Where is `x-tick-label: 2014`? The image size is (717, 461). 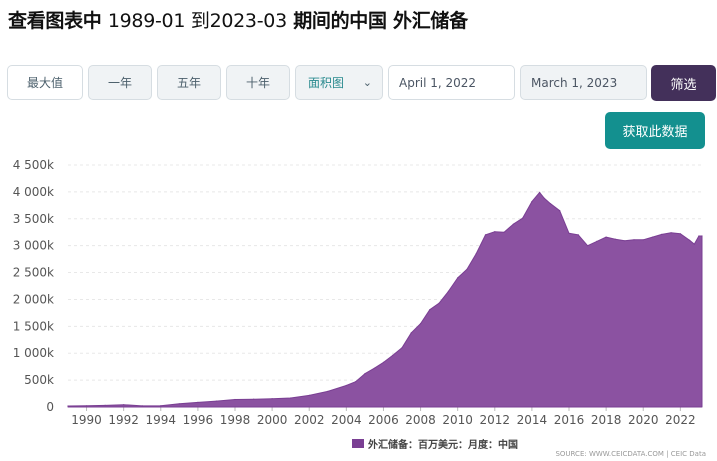 x-tick-label: 2014 is located at coordinates (532, 420).